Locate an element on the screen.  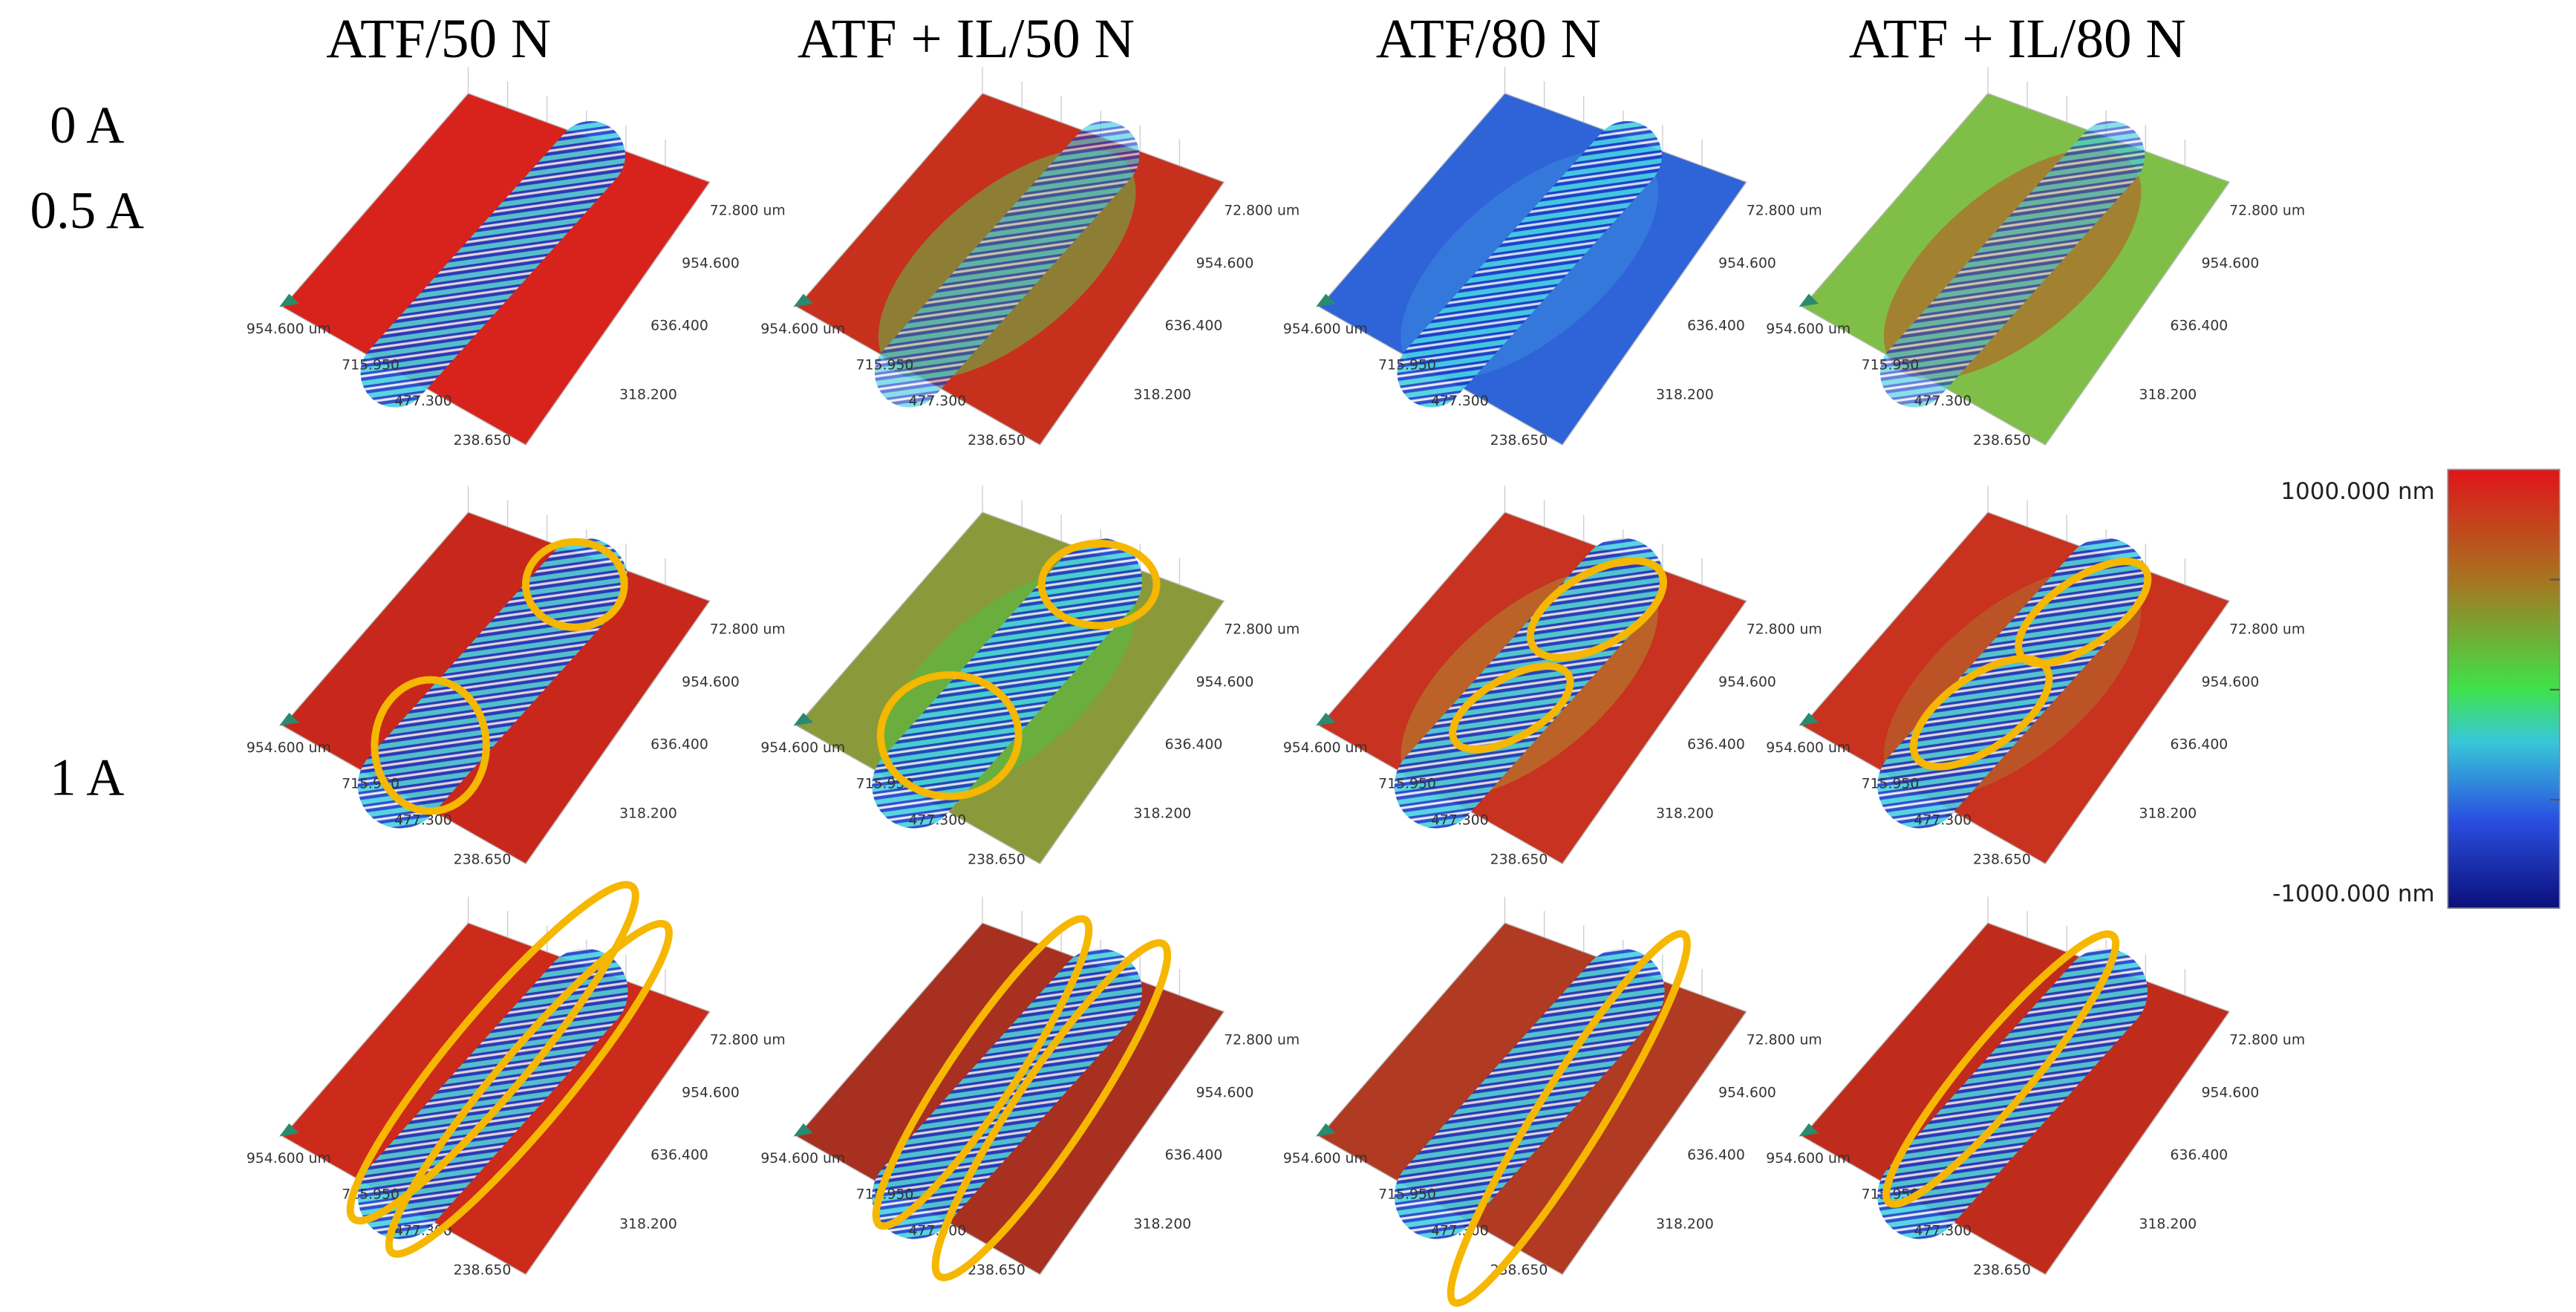
column-header: ATF/50 N is located at coordinates (438, 39).